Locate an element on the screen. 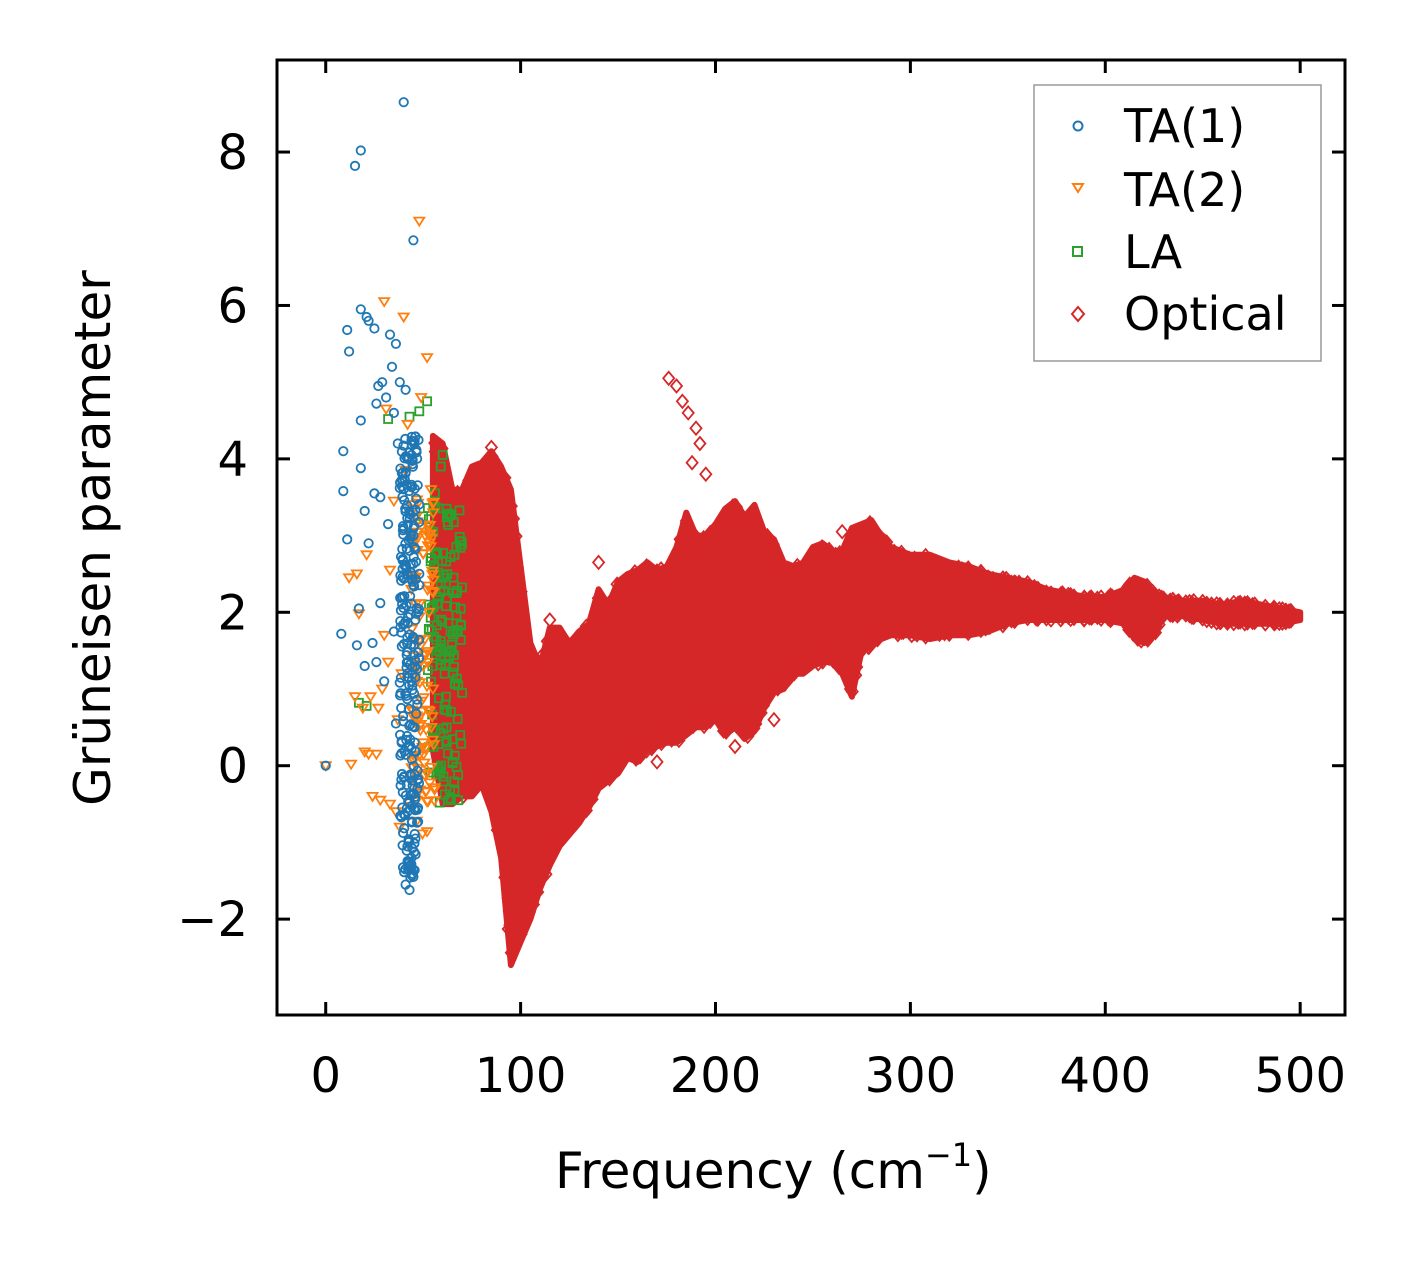  legend-label-ta2: TA(2) is located at coordinates (1184, 190).